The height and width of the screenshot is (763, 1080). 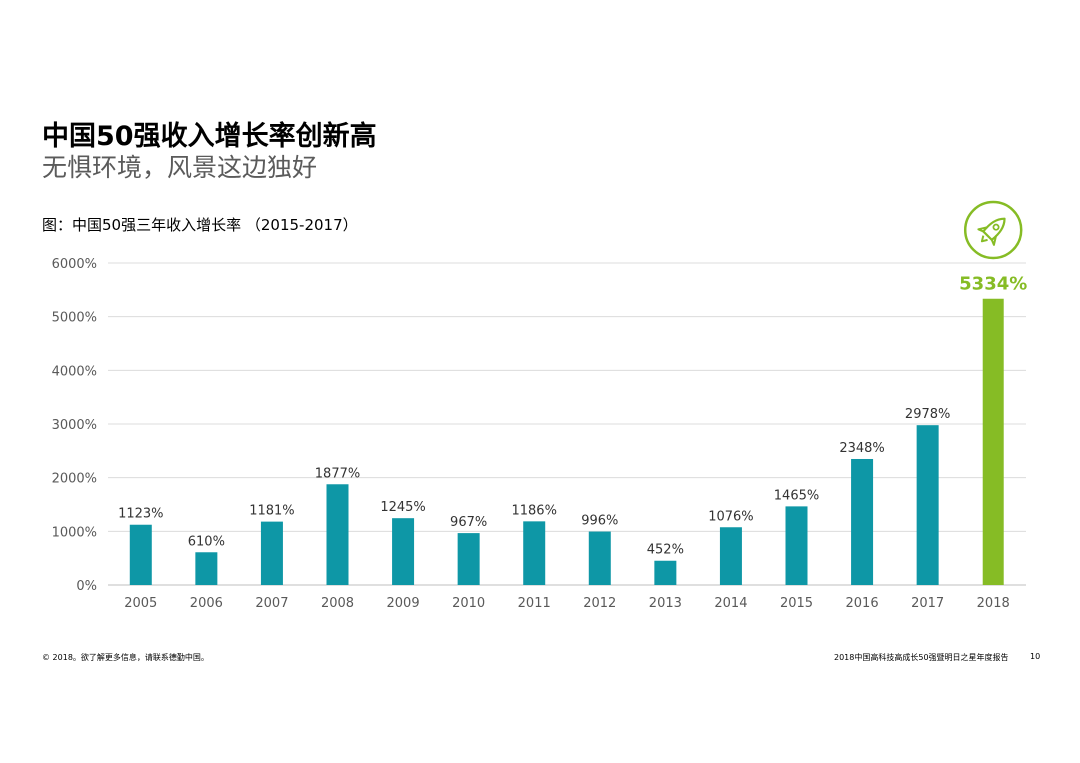 I want to click on data-label: 1186%, so click(x=533, y=510).